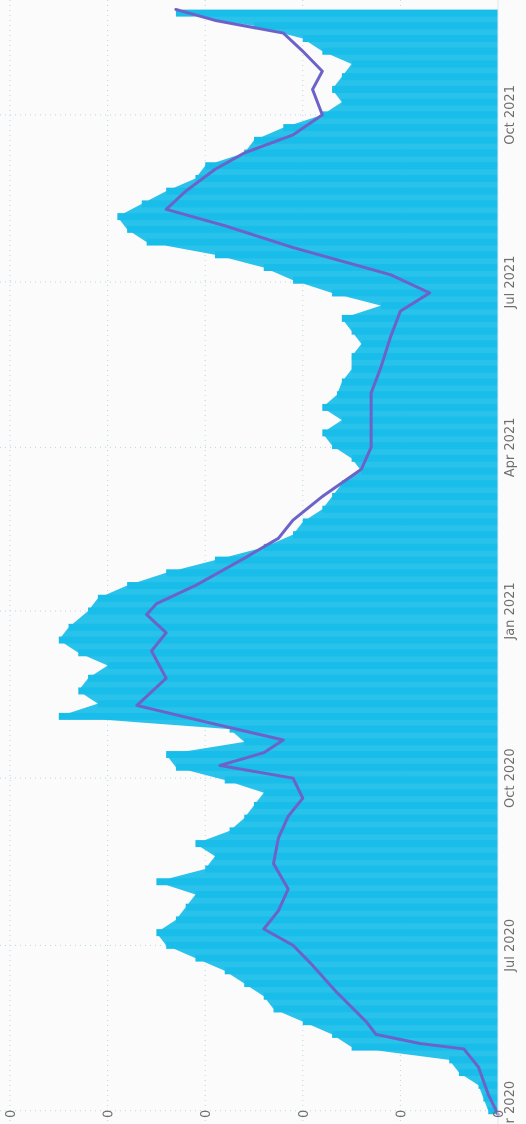  What do you see at coordinates (510, 611) in the screenshot?
I see `x-tick-label: Jan 2021` at bounding box center [510, 611].